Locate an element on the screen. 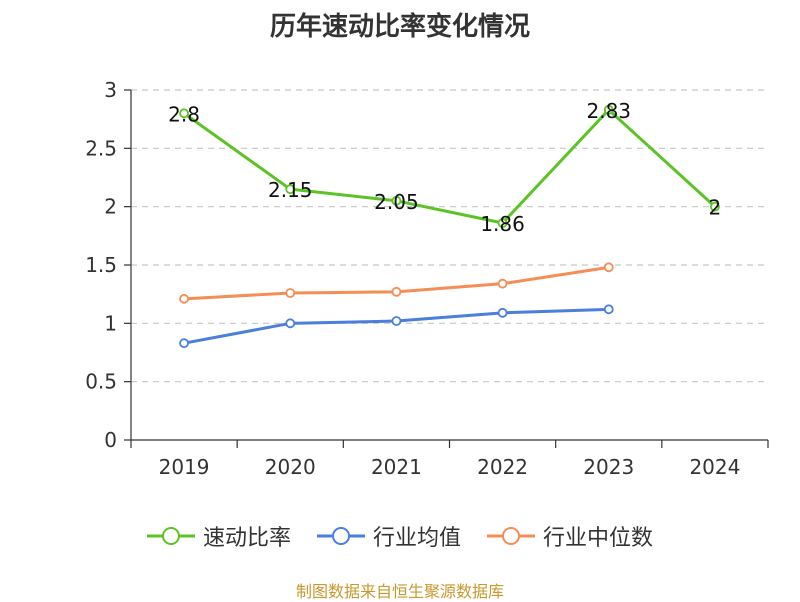 This screenshot has height=602, width=800. y-tick-label: 0.5 is located at coordinates (101, 382).